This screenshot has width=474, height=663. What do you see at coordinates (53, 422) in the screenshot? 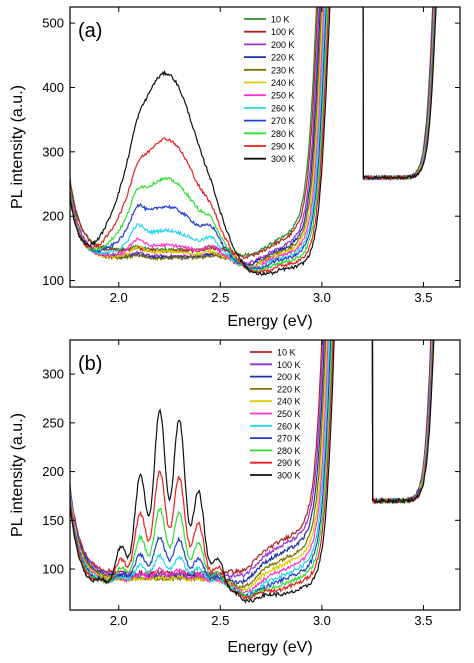
I see `y-tick-label: 250` at bounding box center [53, 422].